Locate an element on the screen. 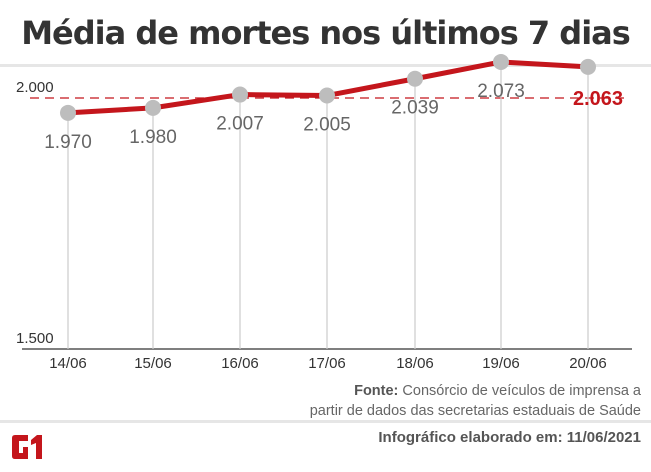 Image resolution: width=651 pixels, height=472 pixels. x-tick-label: 18/06 is located at coordinates (415, 363).